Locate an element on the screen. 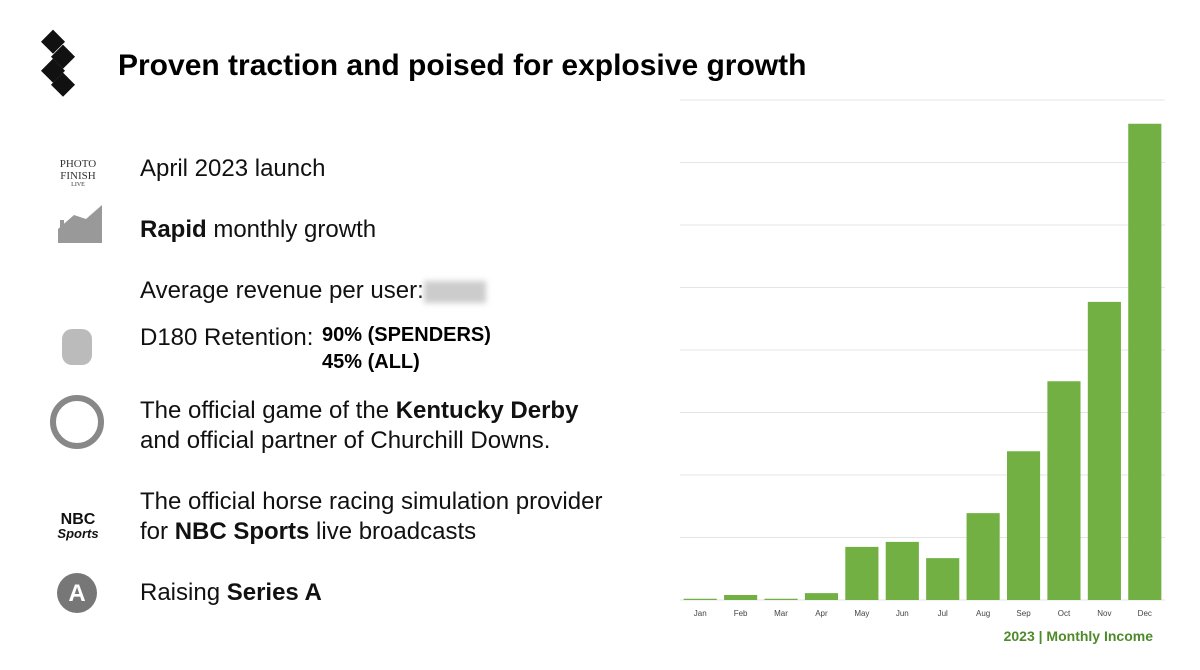 This screenshot has width=1200, height=670. feature-line: The official game of the Kentucky Derby is located at coordinates (359, 411).